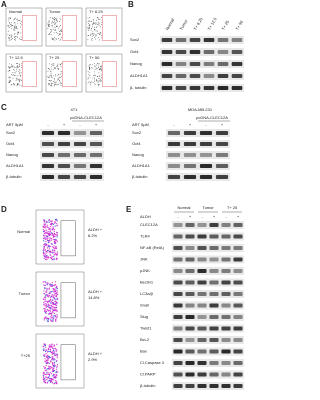 The width and height of the screenshot is (320, 400). What do you see at coordinates (200, 109) in the screenshot?
I see `blot-title: MDA-MB-231` at bounding box center [200, 109].